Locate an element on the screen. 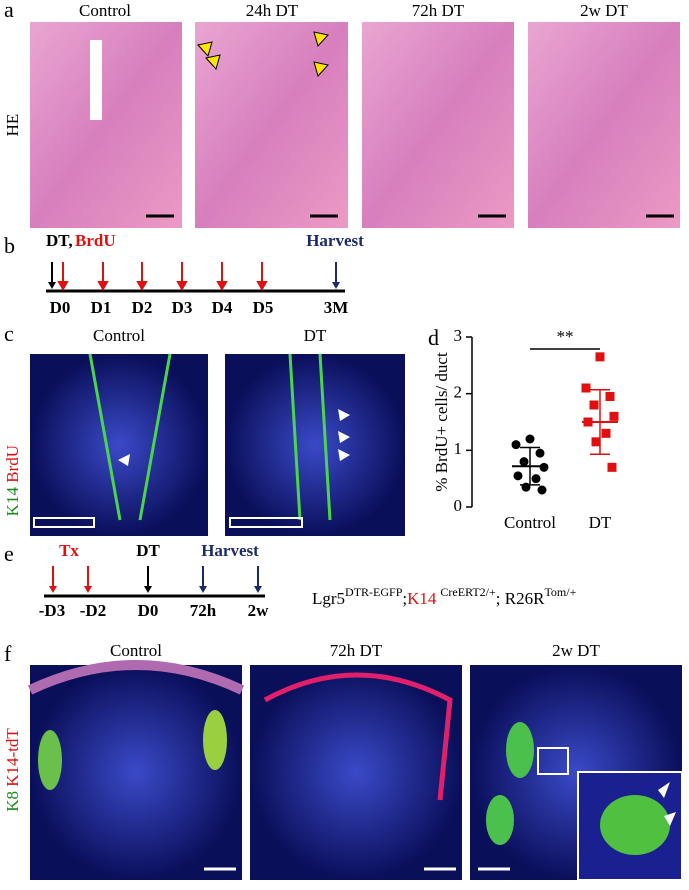 Image resolution: width=689 pixels, height=890 pixels. significance: ** is located at coordinates (565, 336).